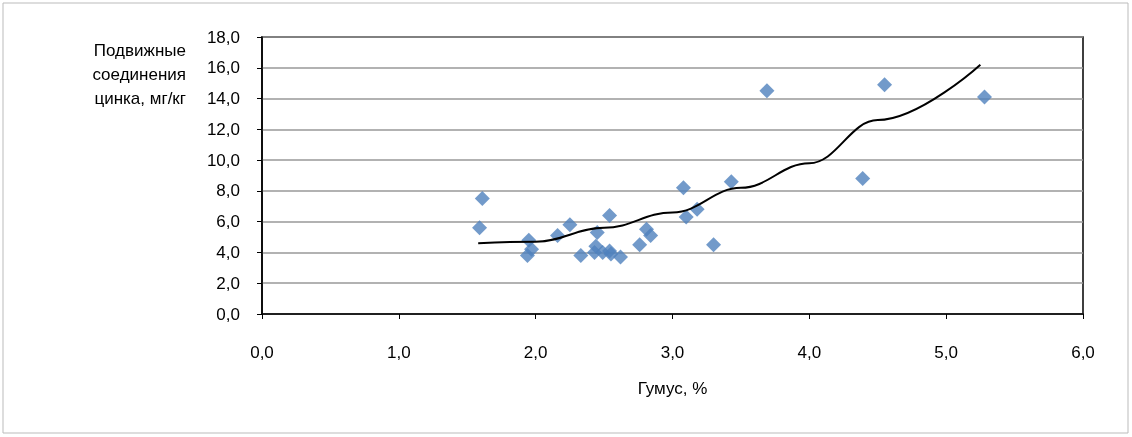 The width and height of the screenshot is (1132, 437). Describe the element at coordinates (223, 129) in the screenshot. I see `y-tick-label: 12,0` at that location.